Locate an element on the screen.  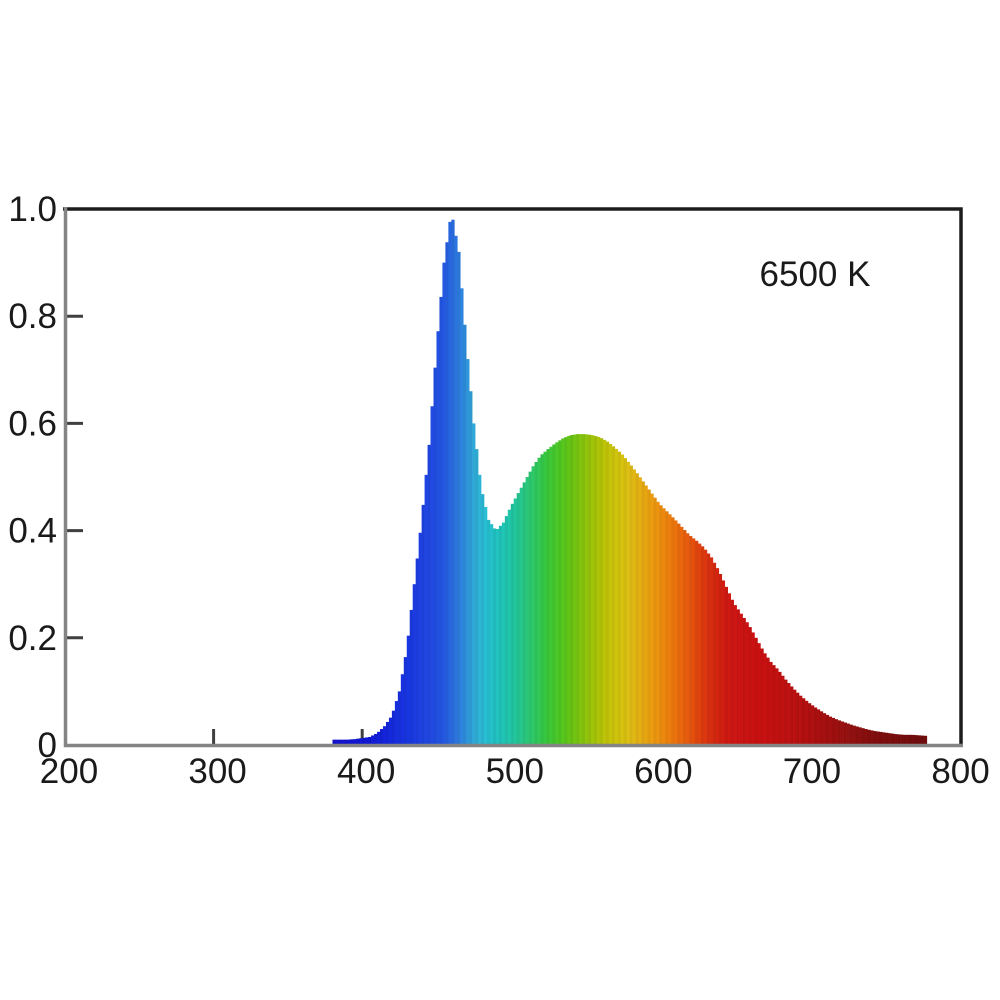
y-tick-label: 0.4 is located at coordinates (32, 531).